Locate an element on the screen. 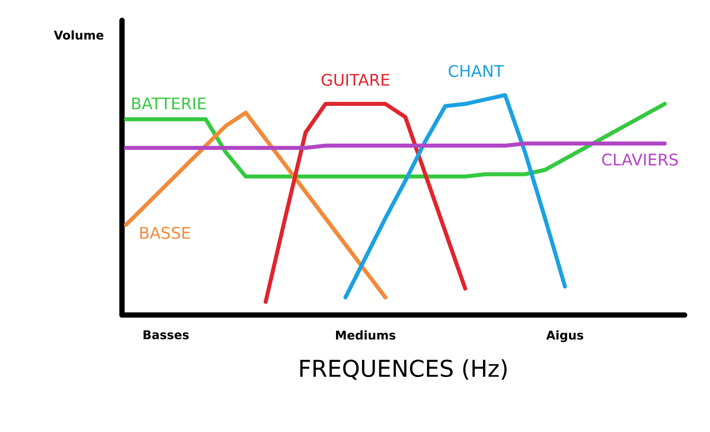  x-tick-label: Aigus is located at coordinates (565, 336).